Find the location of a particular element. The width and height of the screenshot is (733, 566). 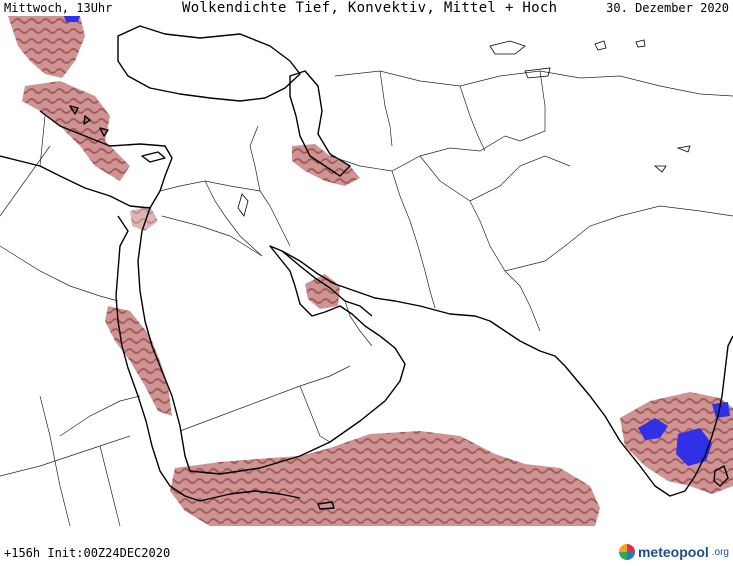

cloud-iran-north is located at coordinates (326, 165).